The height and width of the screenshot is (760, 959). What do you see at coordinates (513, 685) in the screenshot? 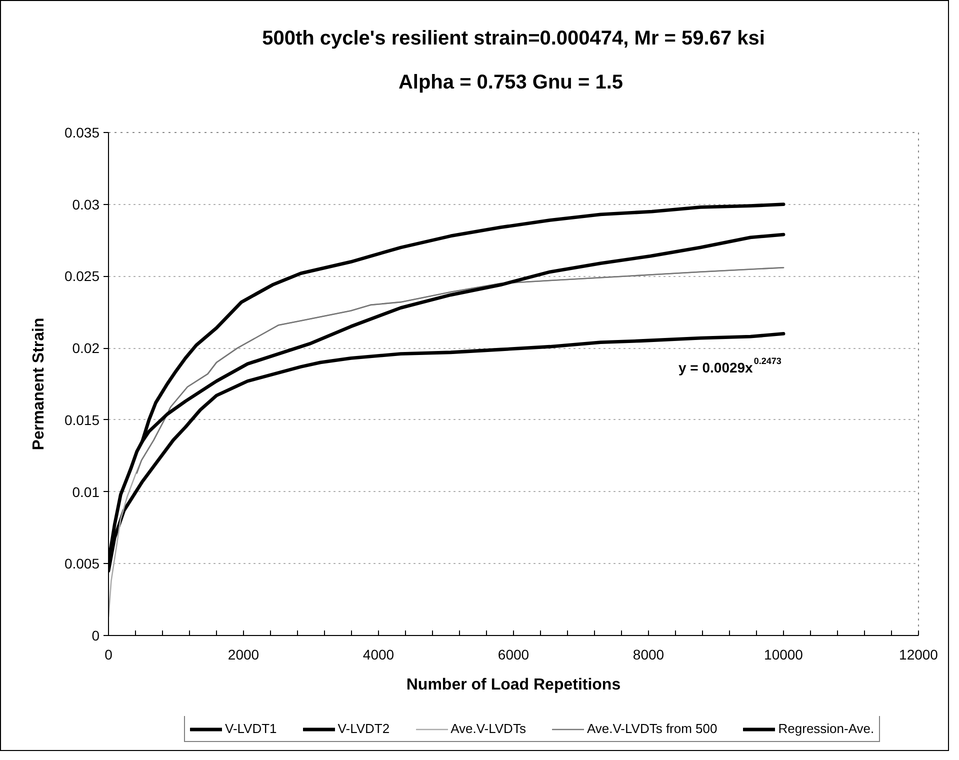
I see `x-axis-title: Number of Load Repetitions` at bounding box center [513, 685].